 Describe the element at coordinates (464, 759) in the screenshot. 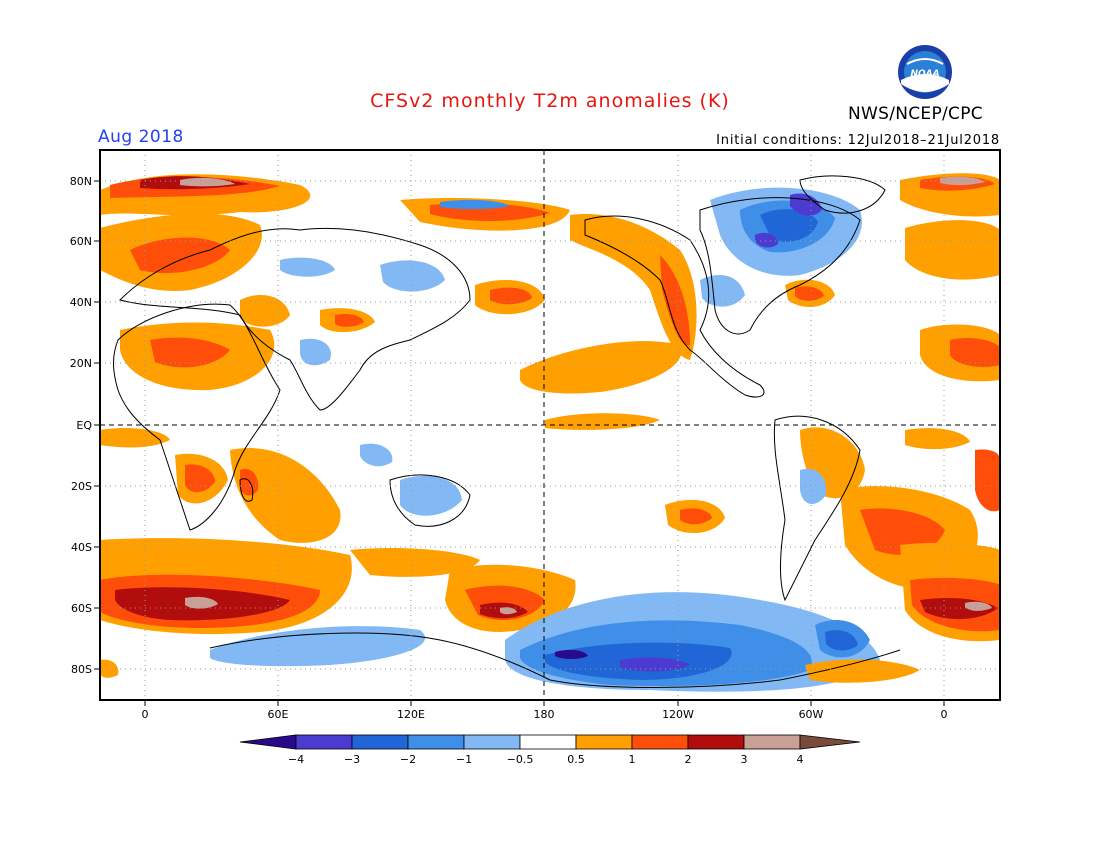

I see `colorbar-label: −1` at that location.